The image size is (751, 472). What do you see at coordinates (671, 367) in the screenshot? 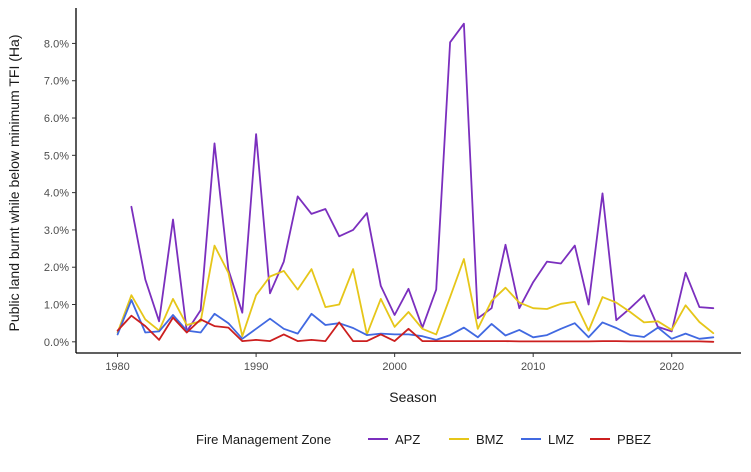
I see `x-tick-label: 2020` at bounding box center [671, 367].